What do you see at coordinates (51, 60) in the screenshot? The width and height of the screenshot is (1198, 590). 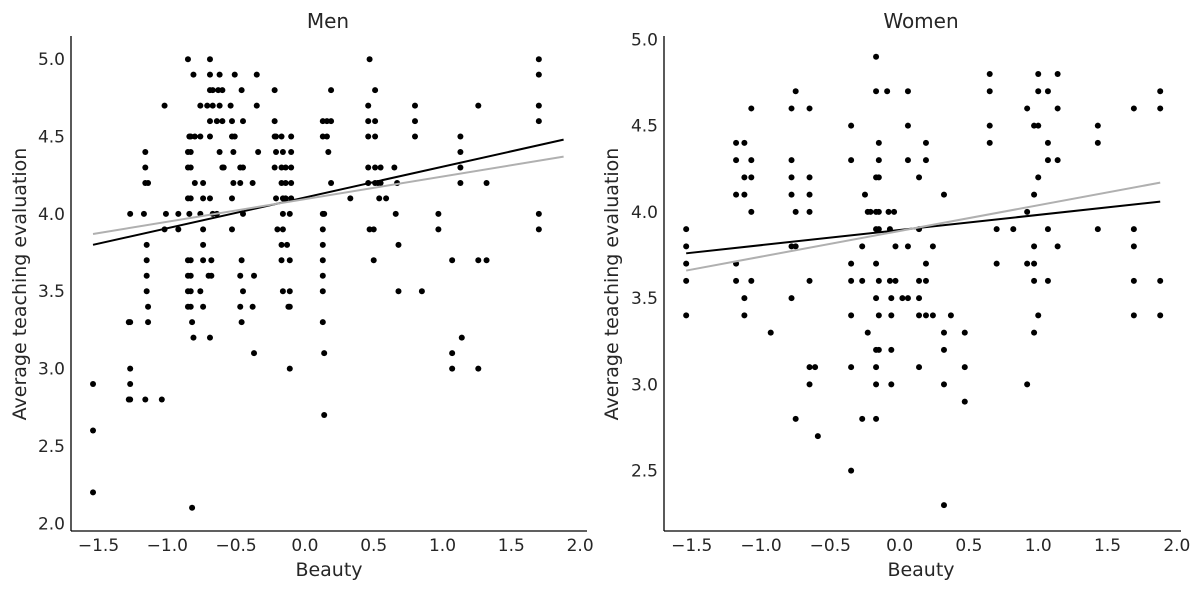 I see `men-y-tick-label: 5.0` at bounding box center [51, 60].